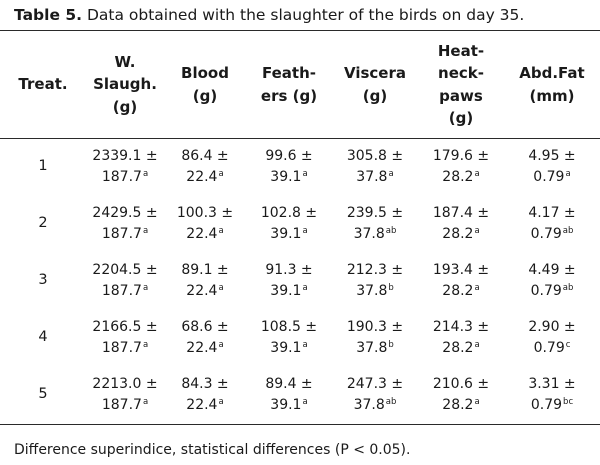 This screenshot has width=600, height=465. What do you see at coordinates (461, 95) in the screenshot?
I see `header-line: paws` at bounding box center [461, 95].